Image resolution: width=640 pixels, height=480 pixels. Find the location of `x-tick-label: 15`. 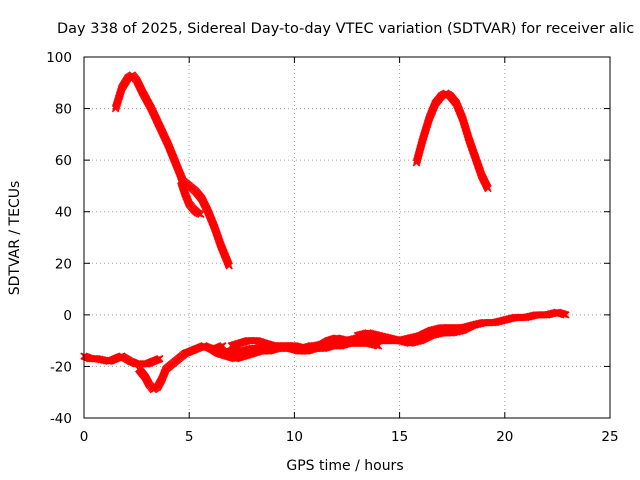

x-tick-label: 15 is located at coordinates (399, 437).